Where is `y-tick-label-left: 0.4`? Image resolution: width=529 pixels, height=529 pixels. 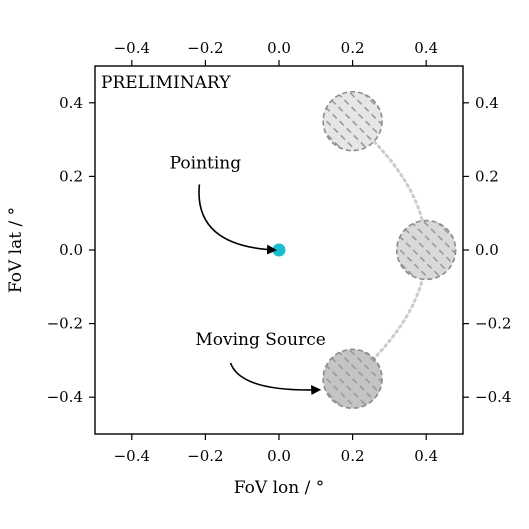
y-tick-label-left: 0.4 is located at coordinates (71, 103).